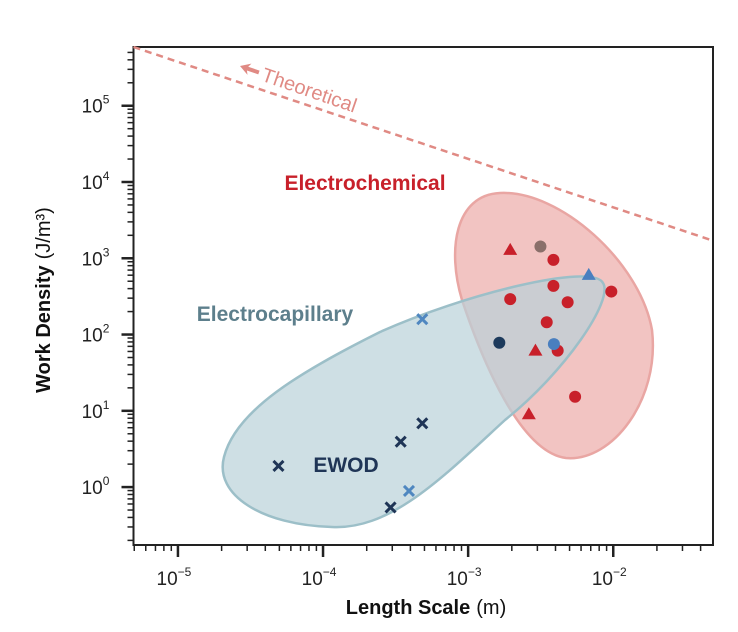 This screenshot has height=632, width=738. Describe the element at coordinates (174, 577) in the screenshot. I see `x-tick-label: 10⁻⁵` at that location.